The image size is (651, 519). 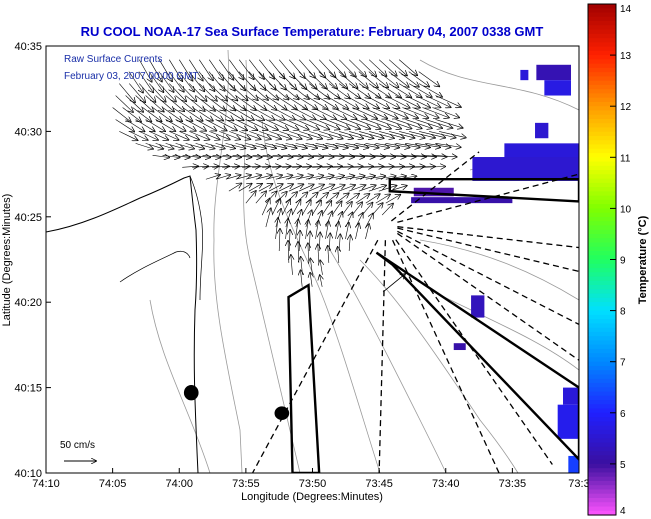 What do you see at coordinates (155, 266) in the screenshot?
I see `bay-inlet` at bounding box center [155, 266].